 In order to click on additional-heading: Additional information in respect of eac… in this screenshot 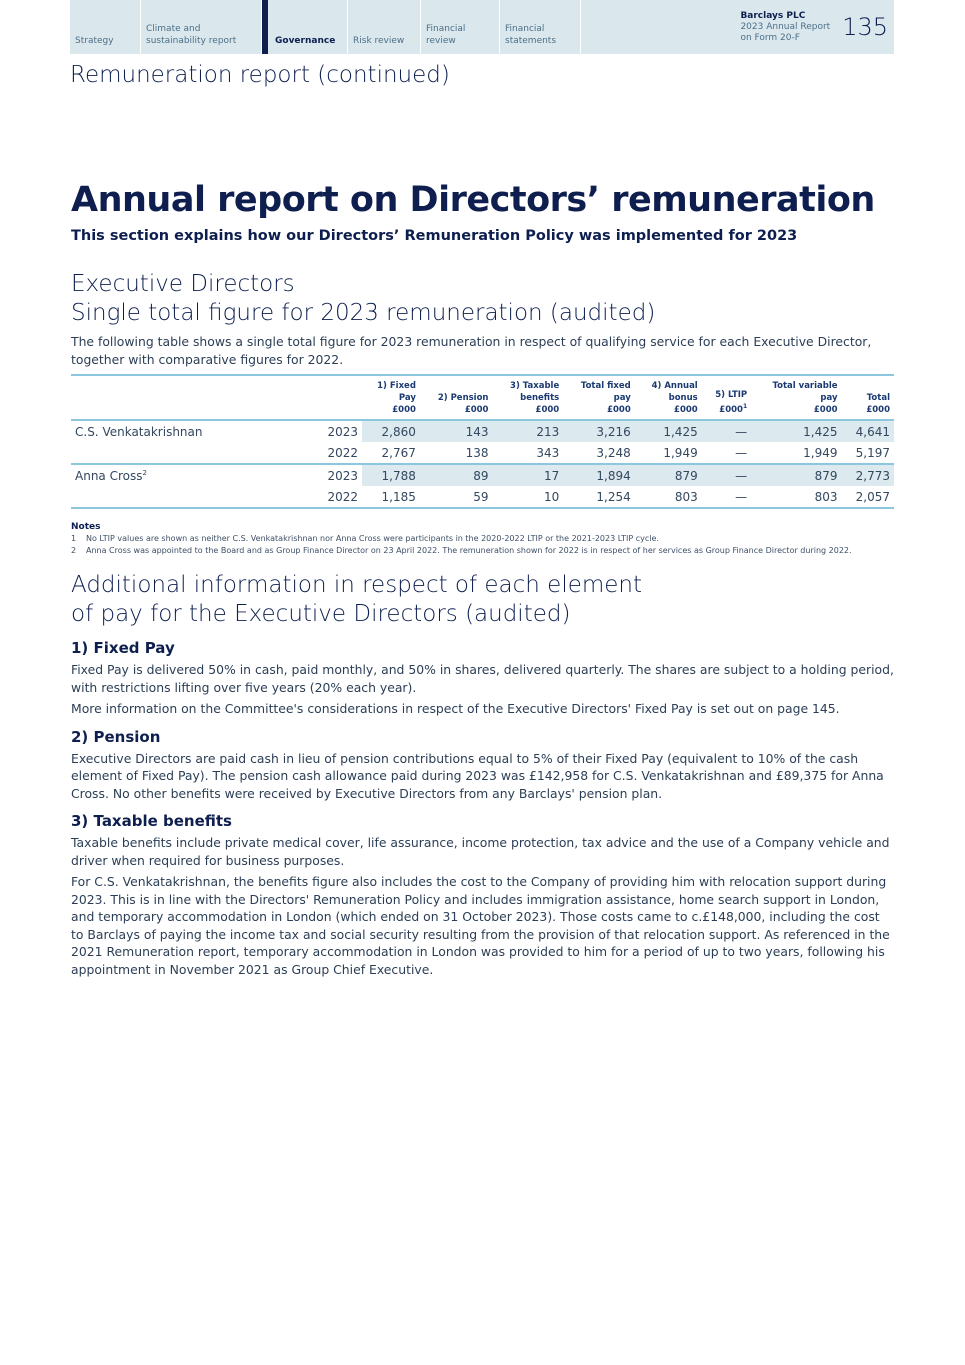, I will do `click(357, 585)`.